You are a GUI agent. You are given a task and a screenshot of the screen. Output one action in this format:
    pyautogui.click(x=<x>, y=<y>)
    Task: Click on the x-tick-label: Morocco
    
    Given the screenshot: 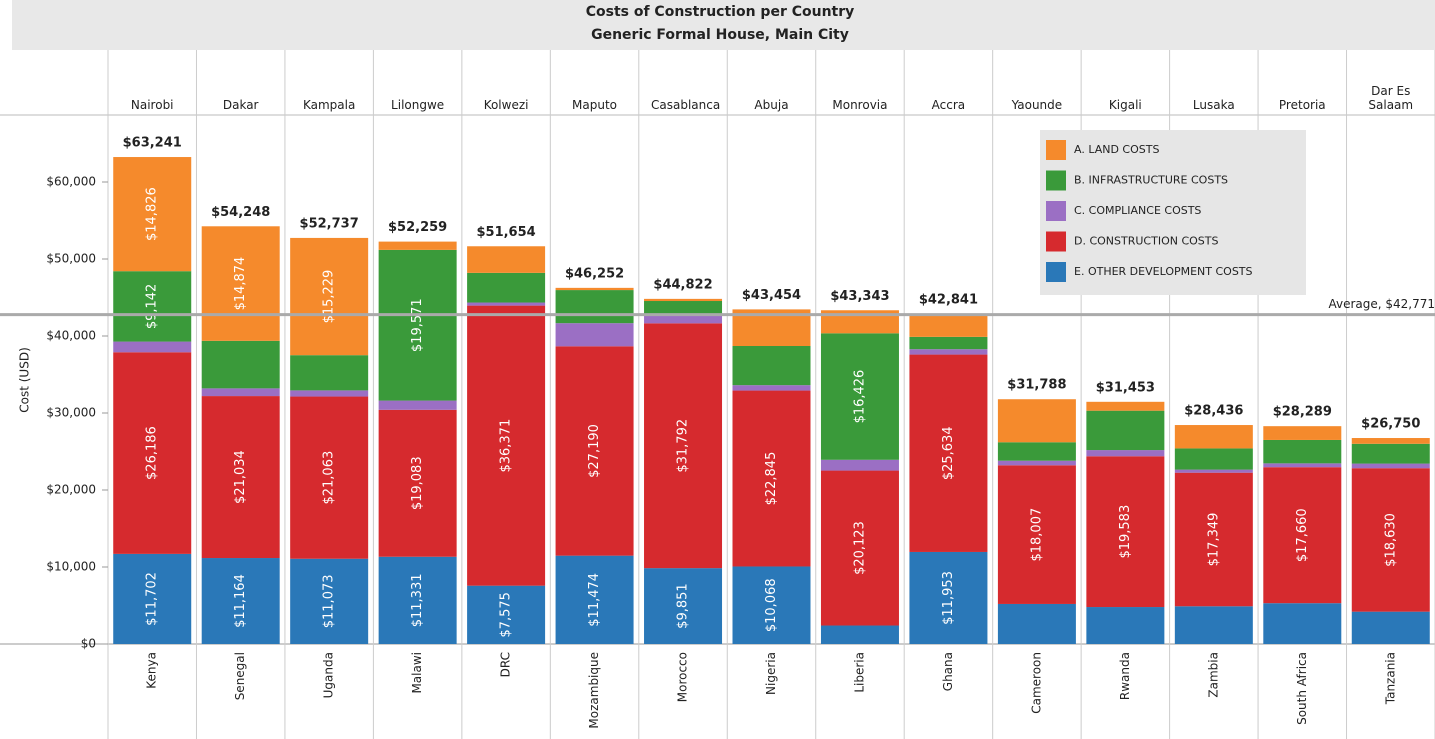 What is the action you would take?
    pyautogui.click(x=683, y=677)
    